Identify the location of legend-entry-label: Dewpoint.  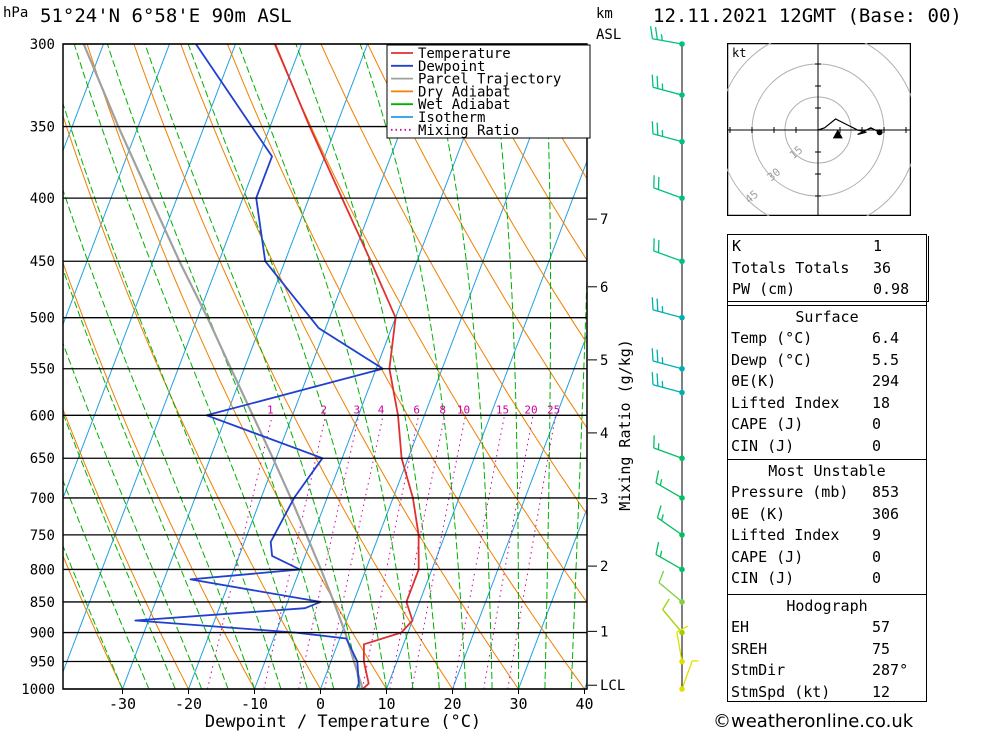
(451, 67).